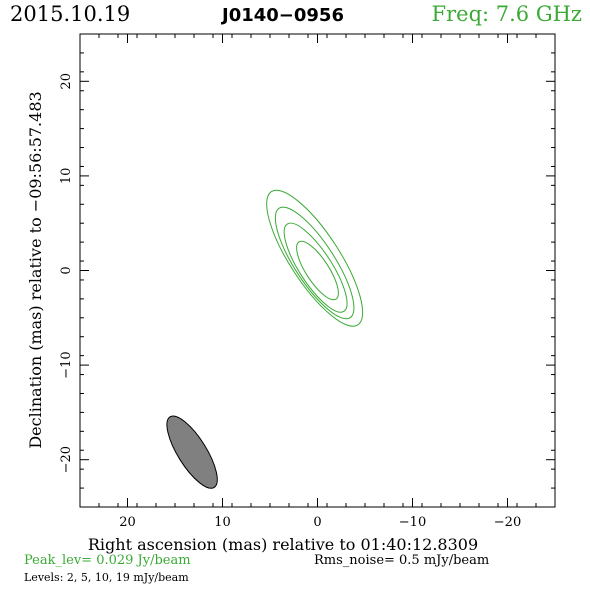 The width and height of the screenshot is (590, 590). Describe the element at coordinates (66, 270) in the screenshot. I see `y-tick-label: 0` at that location.